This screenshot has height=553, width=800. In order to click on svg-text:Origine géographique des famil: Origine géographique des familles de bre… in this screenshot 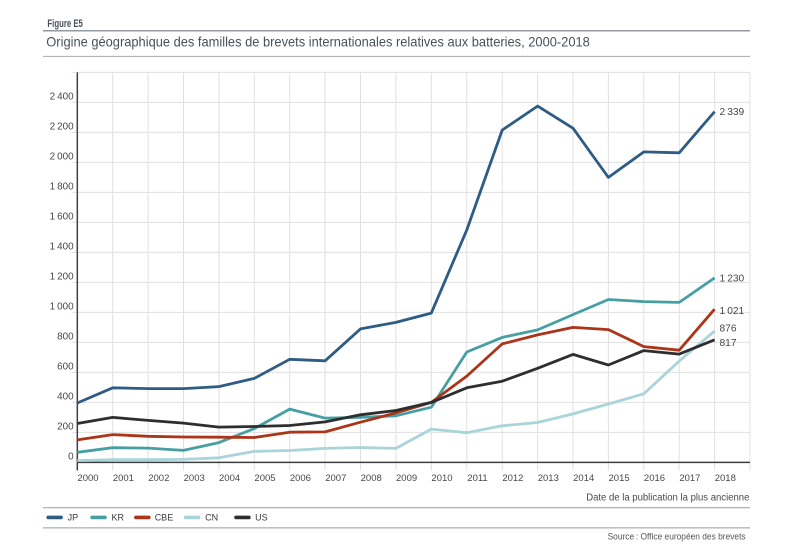, I will do `click(318, 42)`.